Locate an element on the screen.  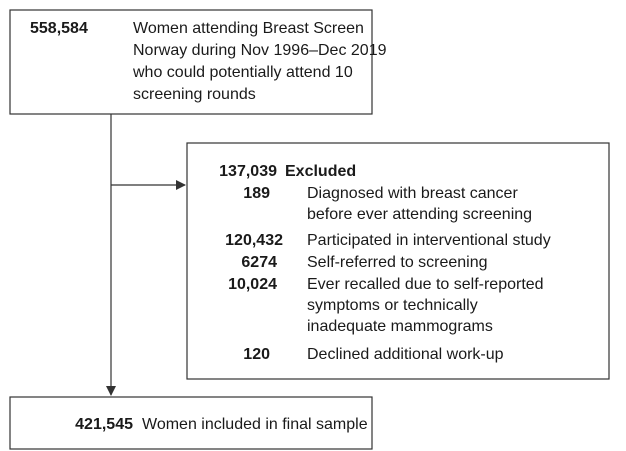
item-line: Self-referred to screening is located at coordinates (397, 262).